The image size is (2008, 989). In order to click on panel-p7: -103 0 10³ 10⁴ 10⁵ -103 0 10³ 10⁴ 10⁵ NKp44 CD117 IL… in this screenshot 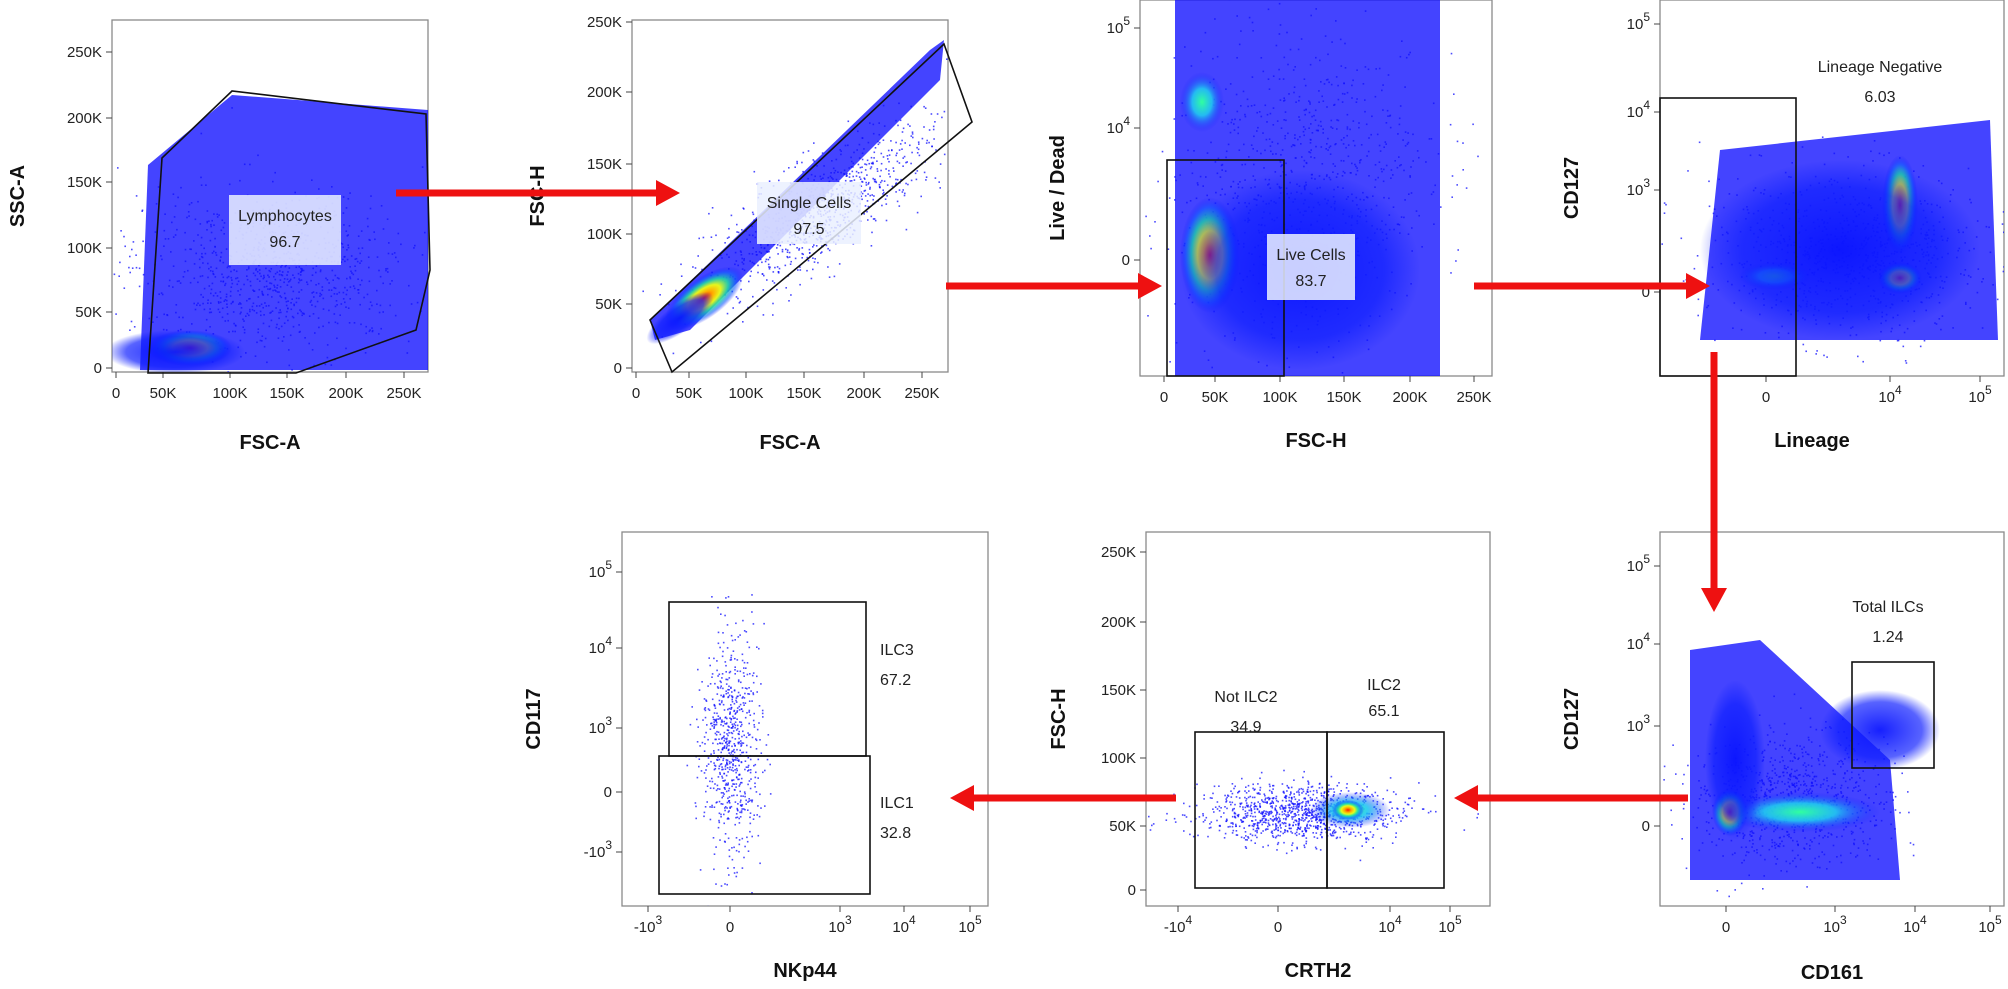, I will do `click(756, 756)`.